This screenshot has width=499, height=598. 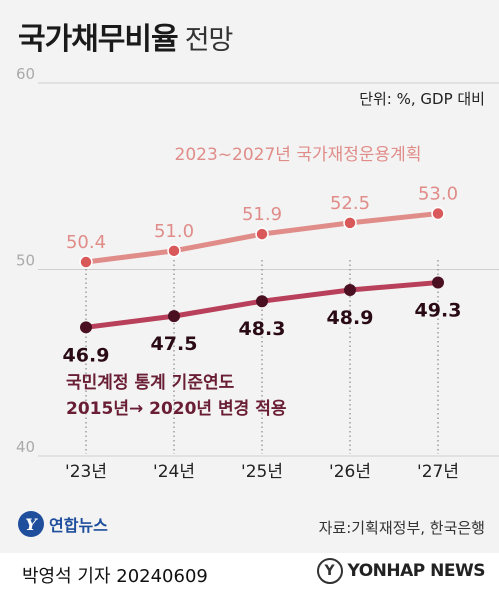 What do you see at coordinates (86, 355) in the screenshot?
I see `series2-data-label: 46.9` at bounding box center [86, 355].